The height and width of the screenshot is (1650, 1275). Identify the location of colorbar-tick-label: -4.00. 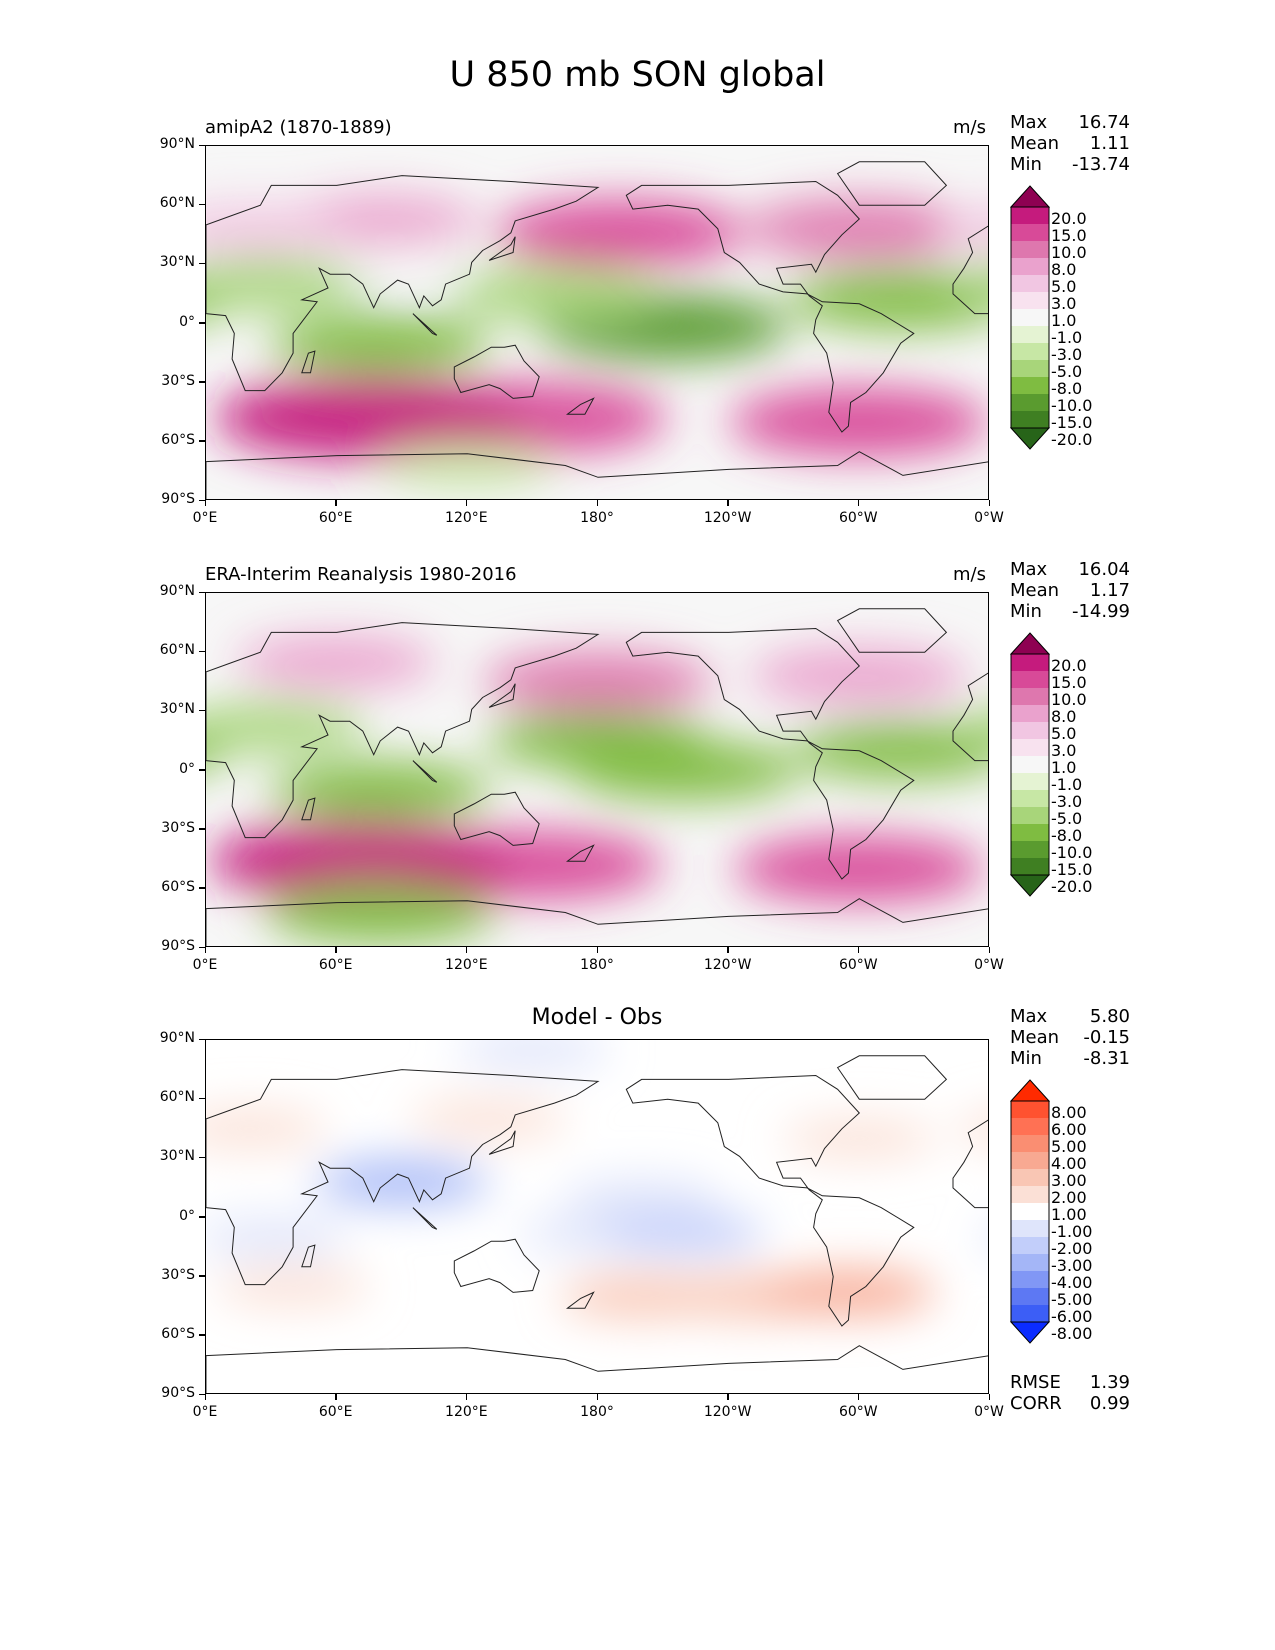
(1072, 1282).